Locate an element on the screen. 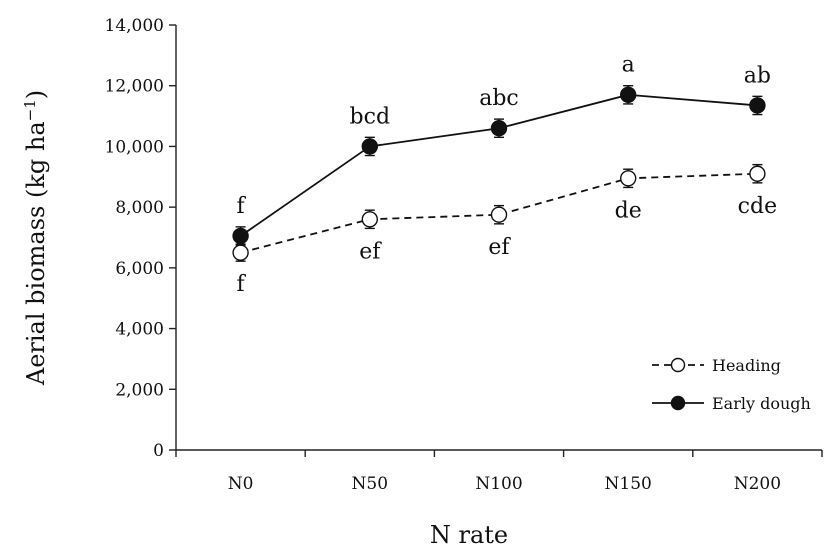 This screenshot has width=828, height=556. x-ticks: N0 N50 N100 N150 N200 is located at coordinates (499, 472).